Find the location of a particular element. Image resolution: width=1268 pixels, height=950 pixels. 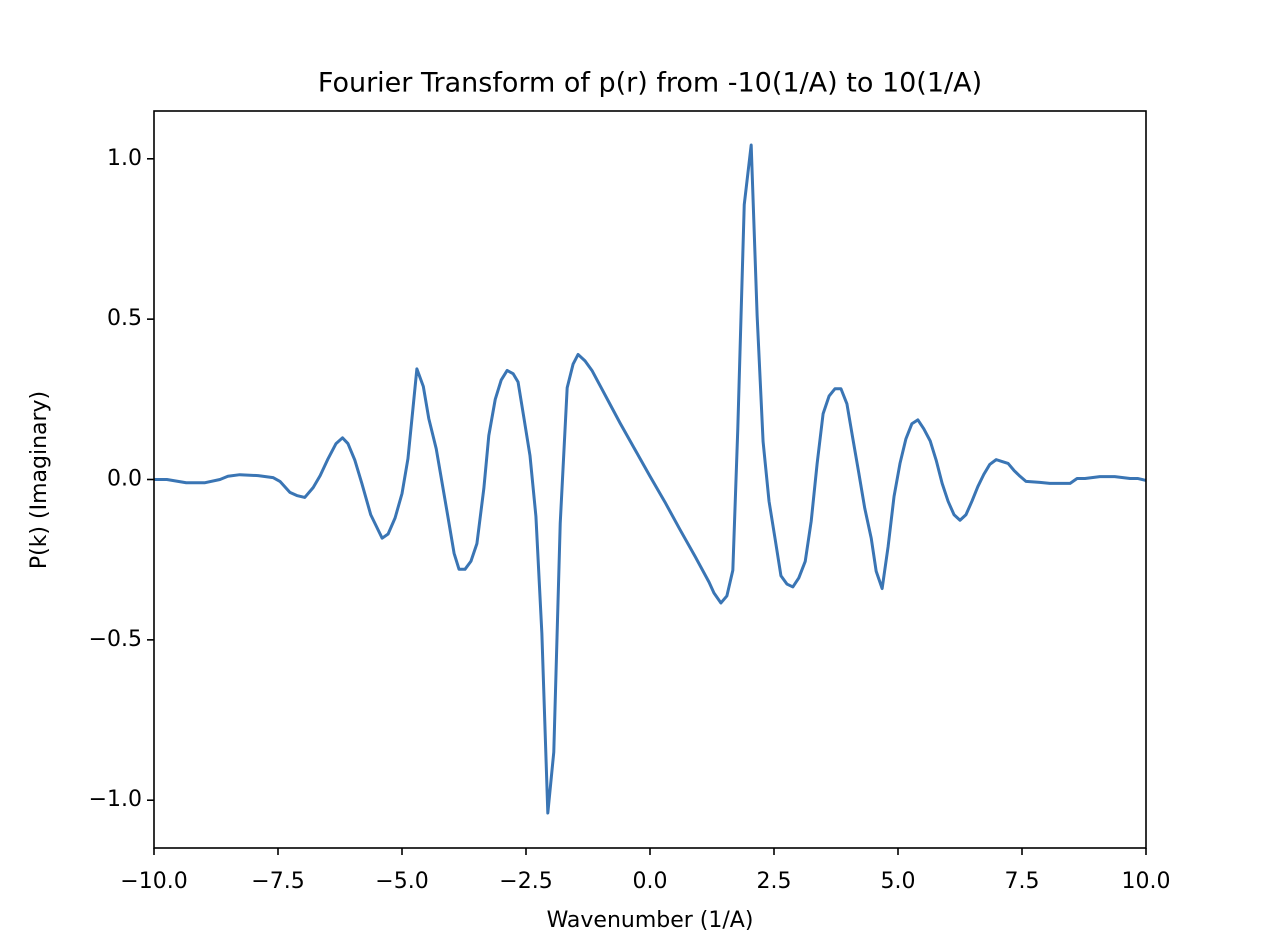

y-tick-label: 1.0 is located at coordinates (124, 158).